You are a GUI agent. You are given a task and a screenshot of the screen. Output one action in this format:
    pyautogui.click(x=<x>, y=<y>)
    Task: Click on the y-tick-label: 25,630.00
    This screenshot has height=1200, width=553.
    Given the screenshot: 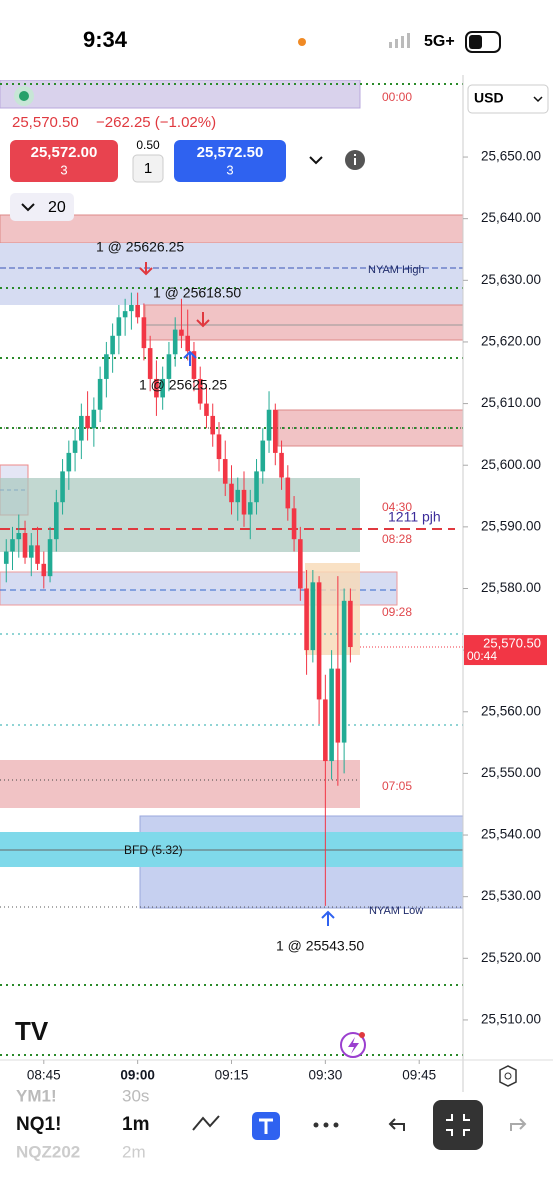 What is the action you would take?
    pyautogui.click(x=511, y=279)
    